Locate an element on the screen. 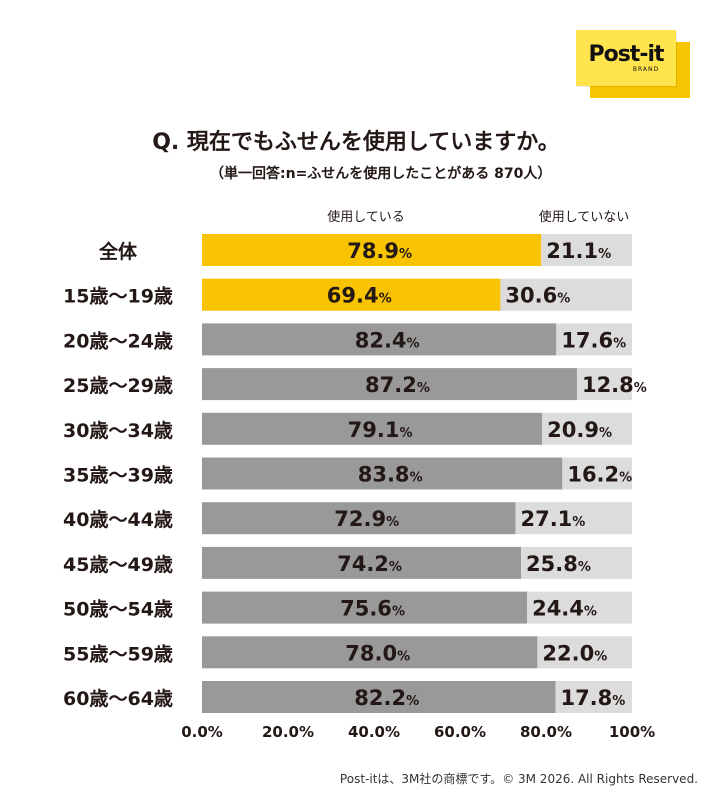 The width and height of the screenshot is (712, 800). x-tick-label: 0.0% is located at coordinates (202, 732).